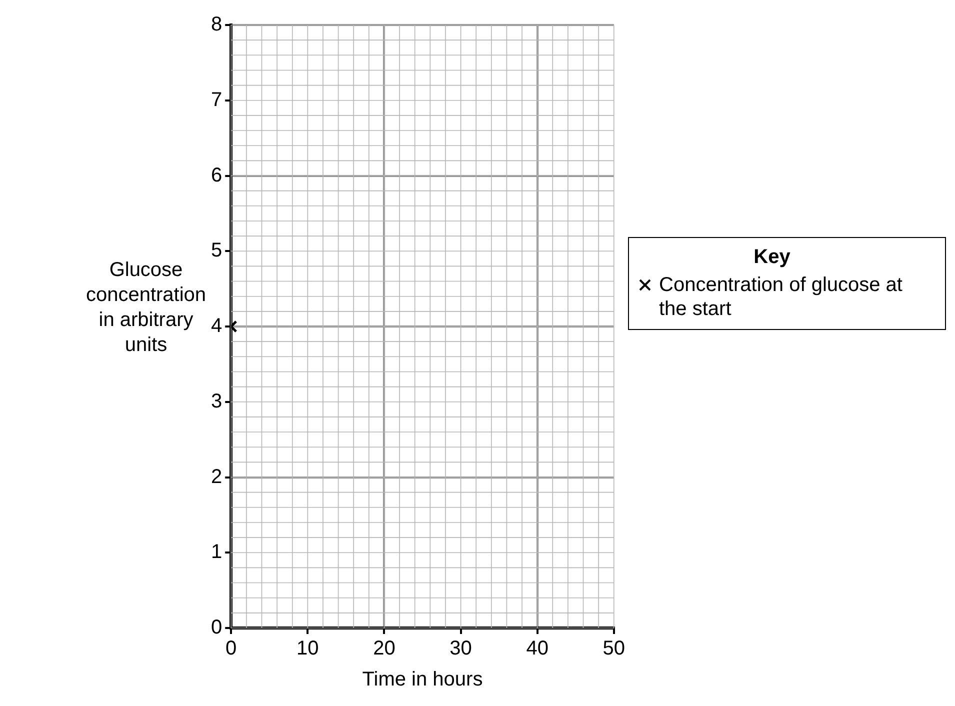 This screenshot has width=955, height=706. I want to click on x-tick-label: 0, so click(231, 649).